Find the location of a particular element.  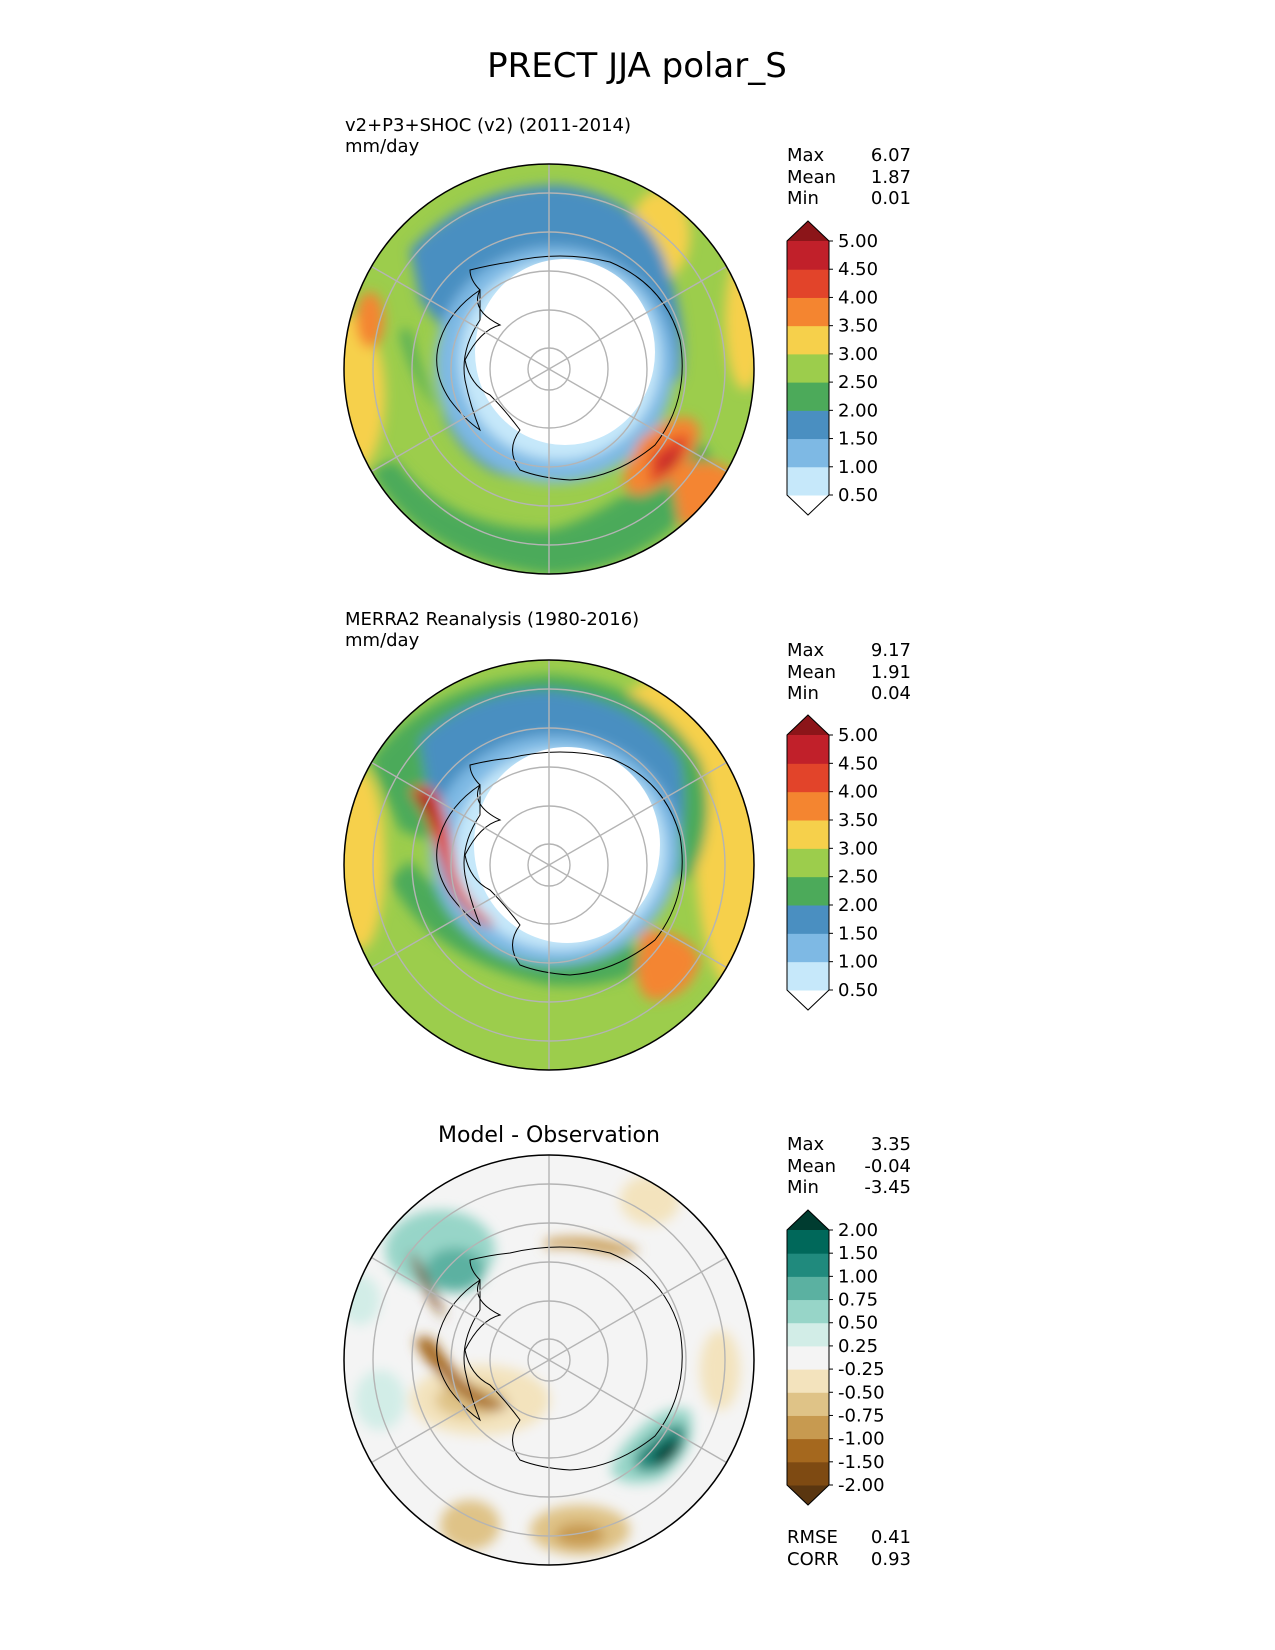

stat-rmse-value: 0.41 is located at coordinates (891, 1537).